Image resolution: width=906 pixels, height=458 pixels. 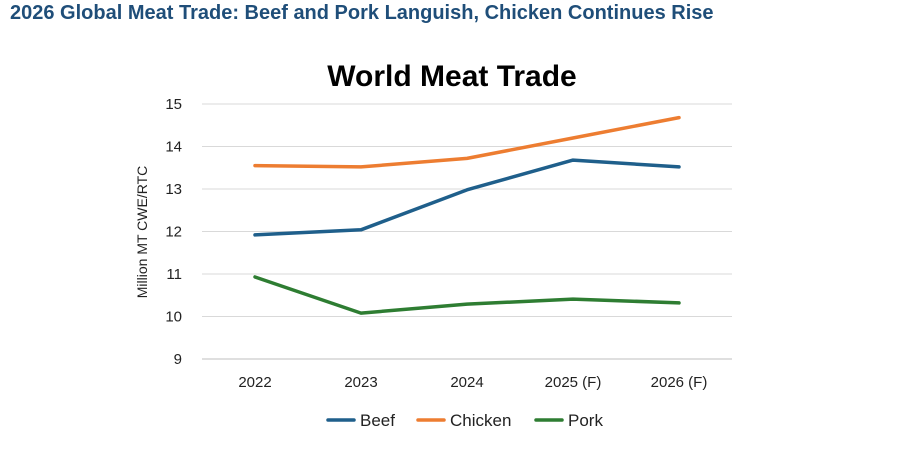 What do you see at coordinates (466, 382) in the screenshot?
I see `x-tick-label: 2024` at bounding box center [466, 382].